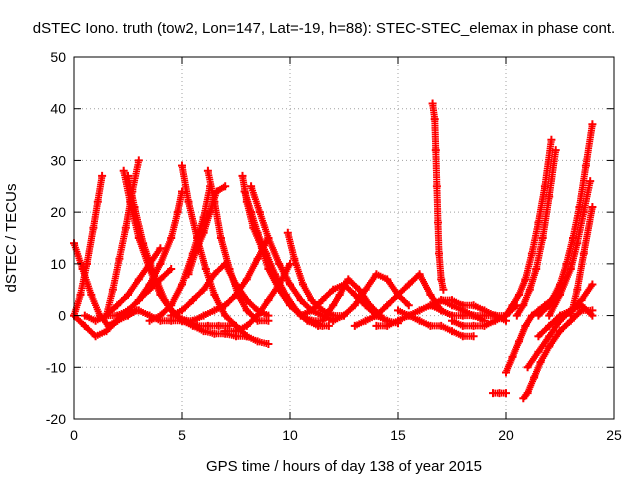 This screenshot has width=640, height=480. What do you see at coordinates (56, 367) in the screenshot?
I see `y-tick-label: -10` at bounding box center [56, 367].